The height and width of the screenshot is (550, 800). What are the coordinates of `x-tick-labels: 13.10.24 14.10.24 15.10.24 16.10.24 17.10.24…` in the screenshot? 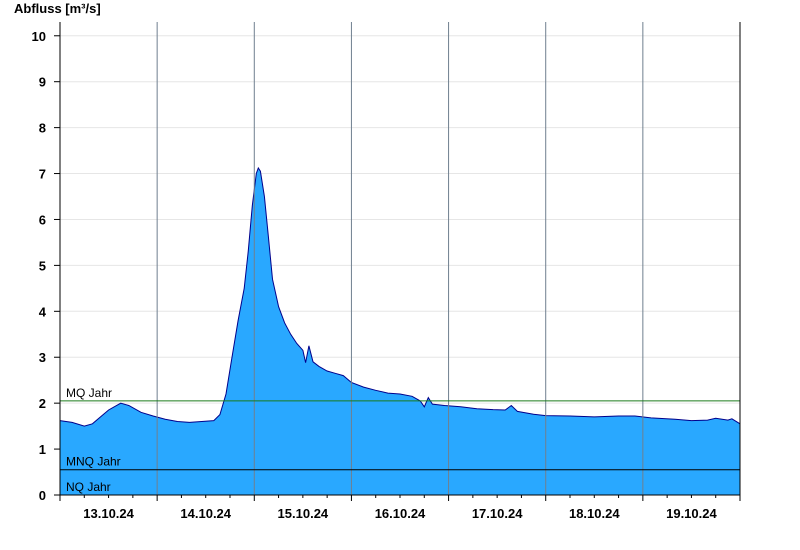 It's located at (400, 513).